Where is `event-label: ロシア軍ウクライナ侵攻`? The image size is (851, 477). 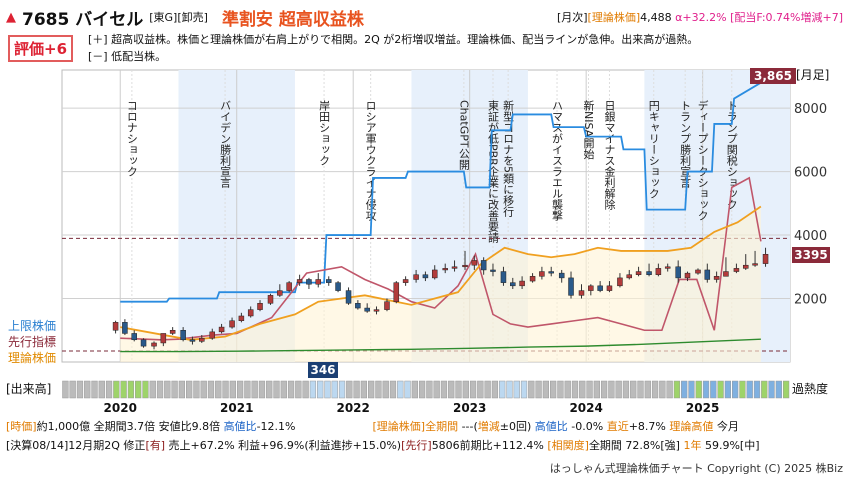 event-label: ロシア軍ウクライナ侵攻 is located at coordinates (370, 161).